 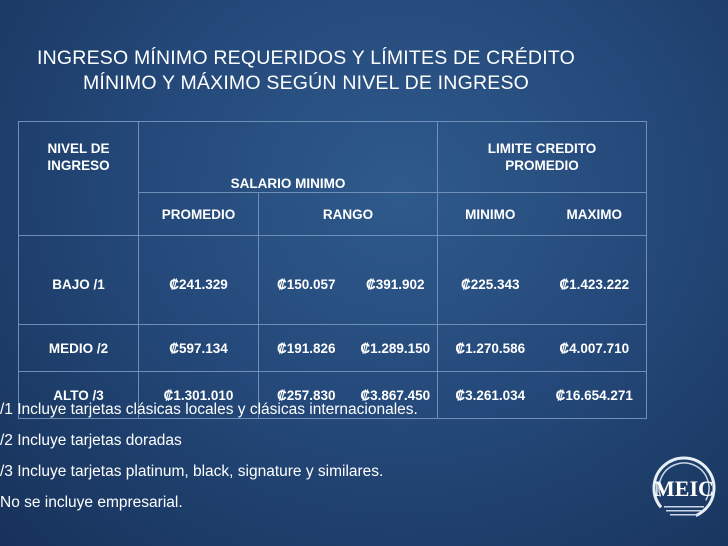 I want to click on cell-rango-max: ₡3.867.450, so click(x=396, y=395).